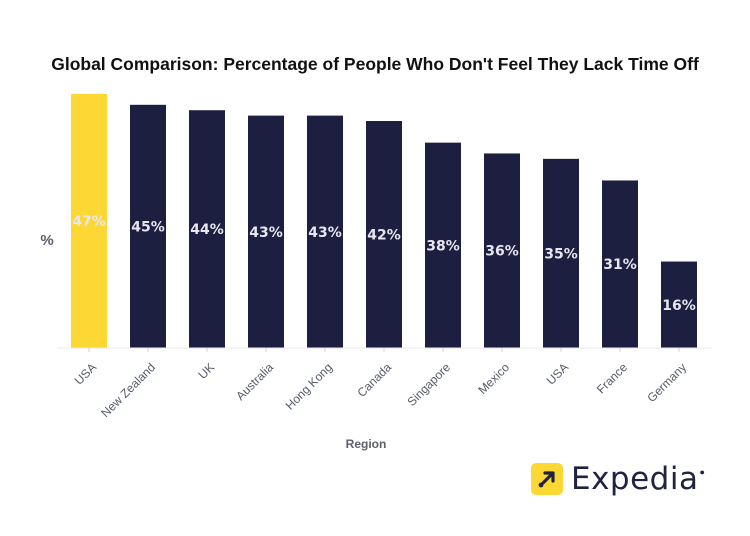 This screenshot has width=750, height=536. I want to click on bar-value-label: 35%, so click(561, 254).